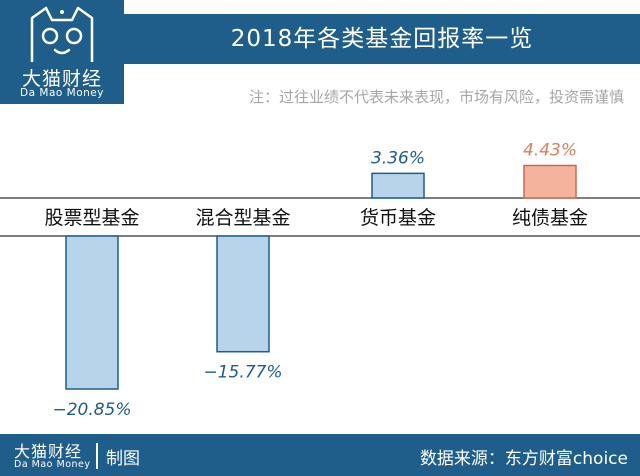  I want to click on category-label: 纯债基金, so click(550, 218).